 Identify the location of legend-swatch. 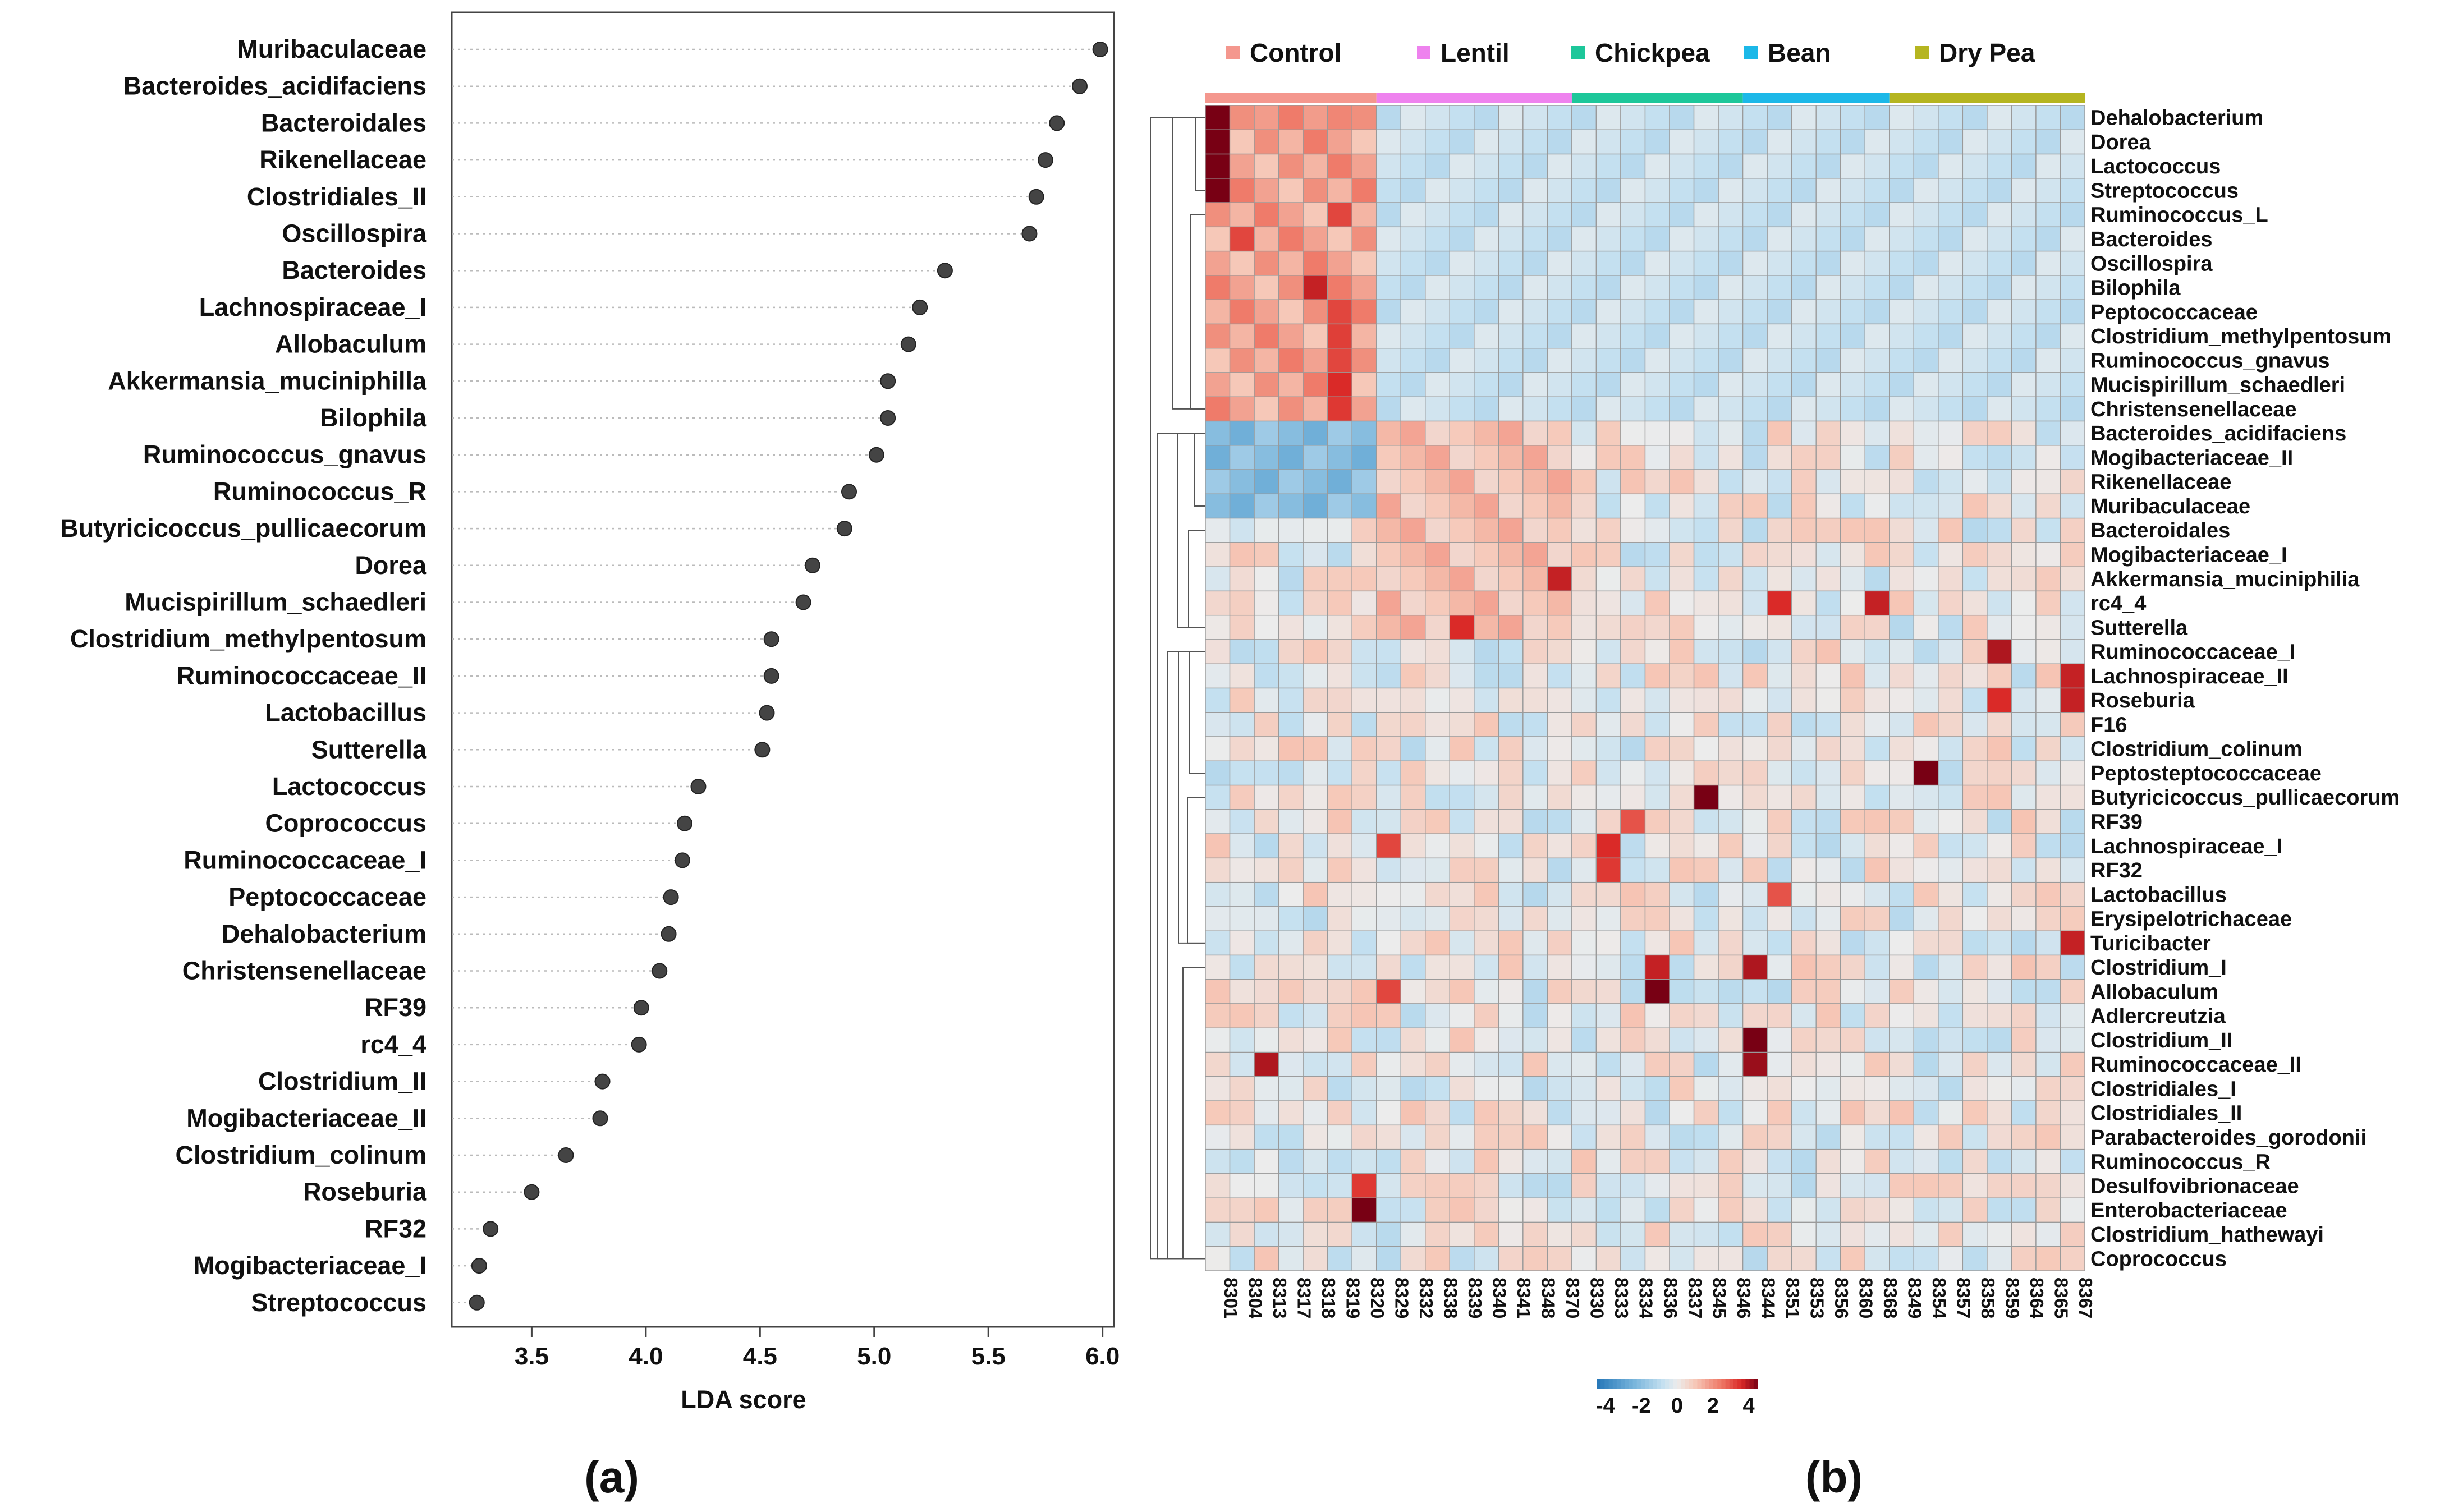
(1922, 52).